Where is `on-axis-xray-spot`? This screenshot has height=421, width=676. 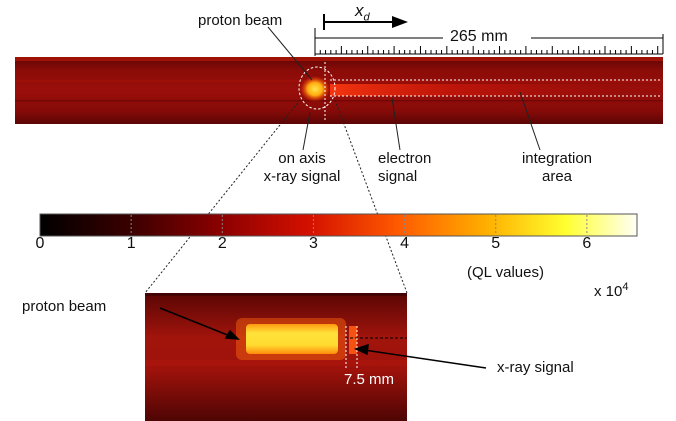
on-axis-xray-spot is located at coordinates (315, 89).